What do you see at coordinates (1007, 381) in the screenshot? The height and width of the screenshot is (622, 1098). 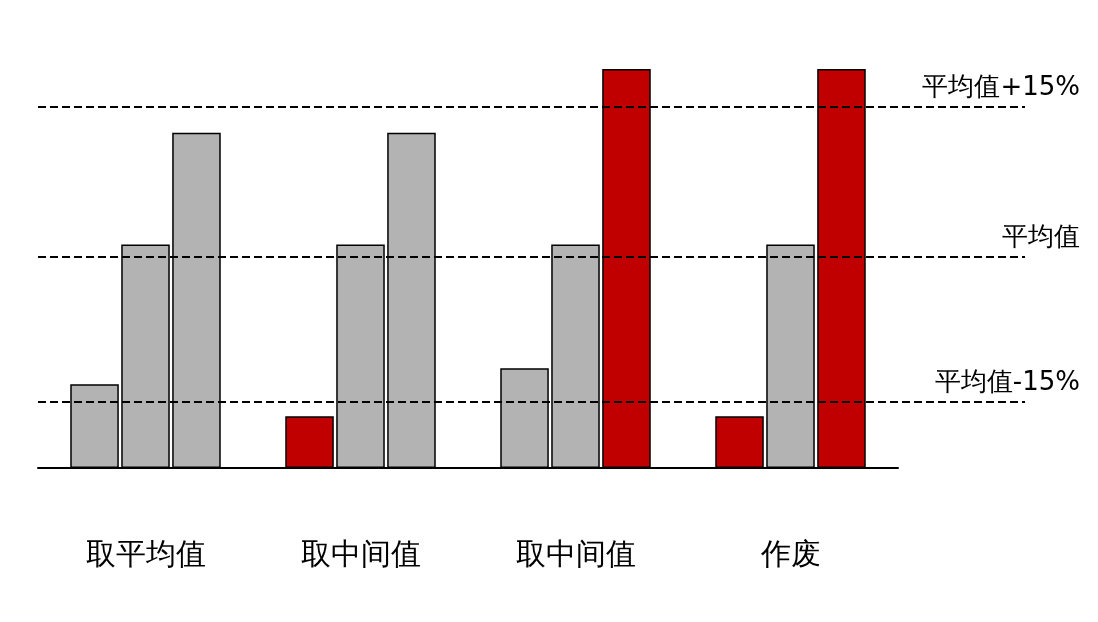 I see `ref-line-label: 平均值-15%` at bounding box center [1007, 381].